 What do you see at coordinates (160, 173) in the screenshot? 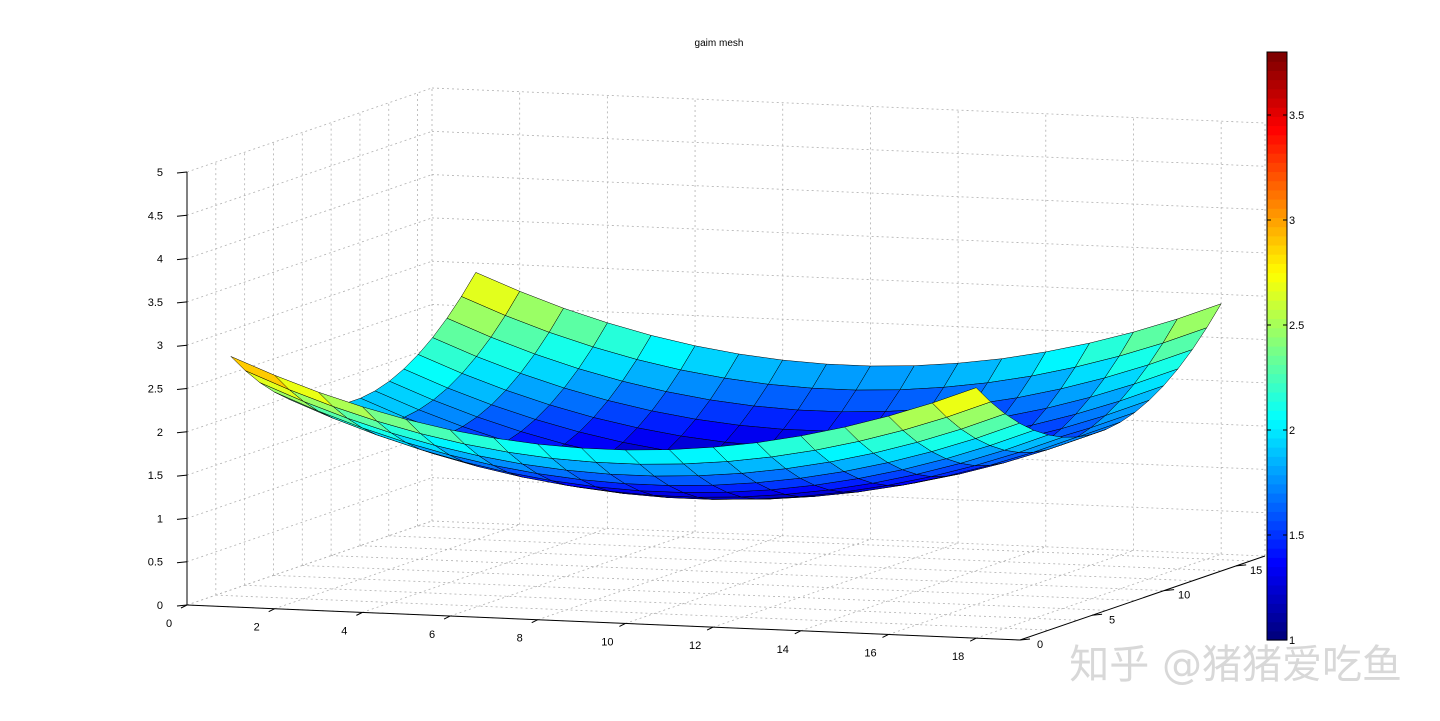
I see `z-tick-label: 5` at bounding box center [160, 173].